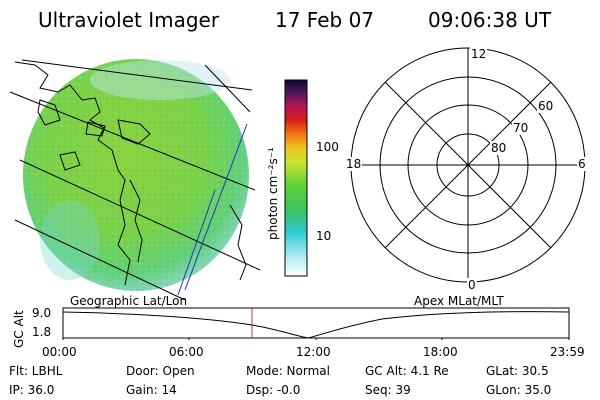  Describe the element at coordinates (42, 332) in the screenshot. I see `timeline-ytick-1-8: 1.8` at that location.